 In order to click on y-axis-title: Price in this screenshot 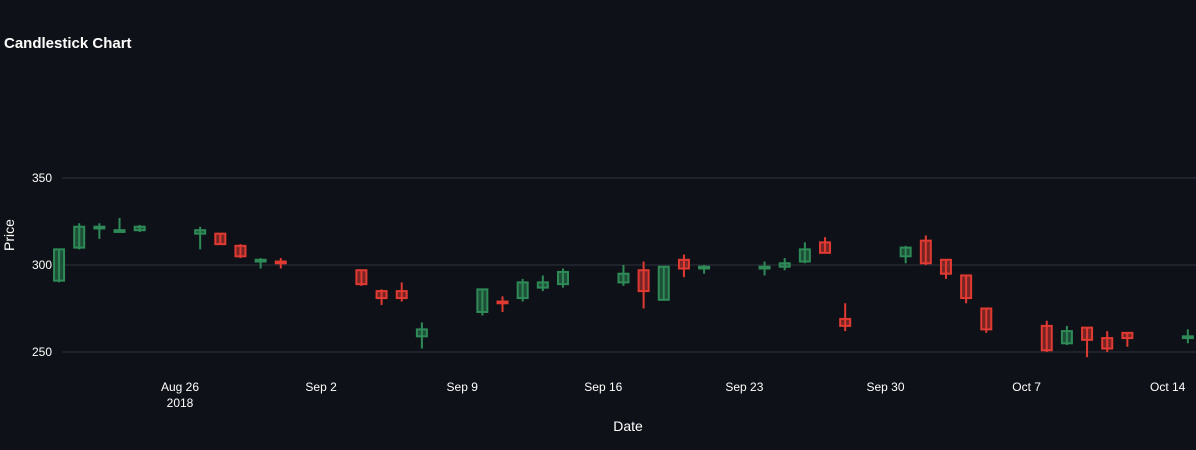, I will do `click(9, 235)`.